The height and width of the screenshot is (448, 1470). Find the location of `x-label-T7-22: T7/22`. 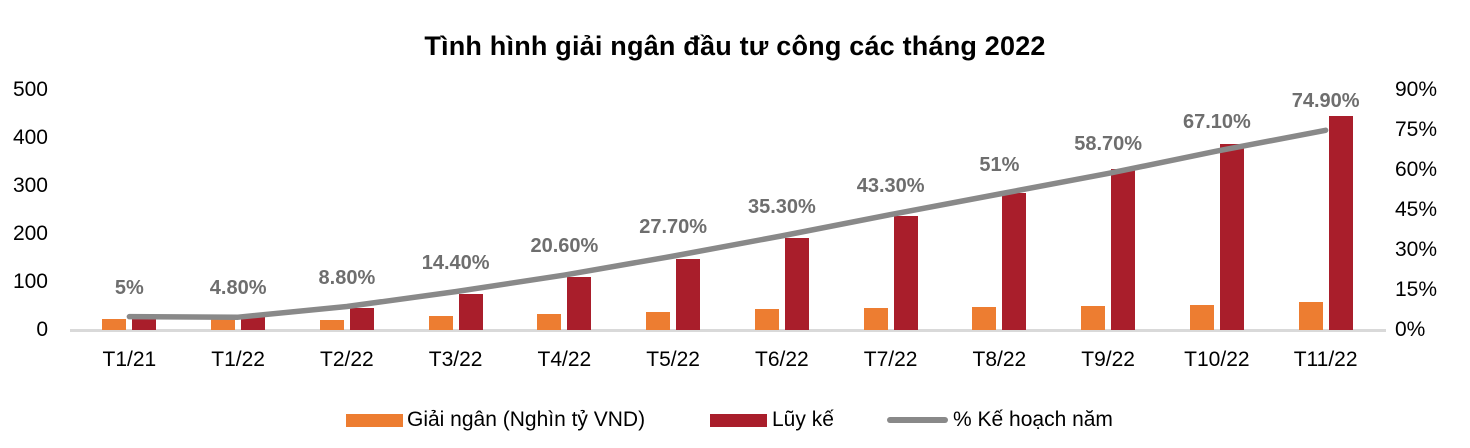

x-label-T7-22: T7/22 is located at coordinates (890, 359).